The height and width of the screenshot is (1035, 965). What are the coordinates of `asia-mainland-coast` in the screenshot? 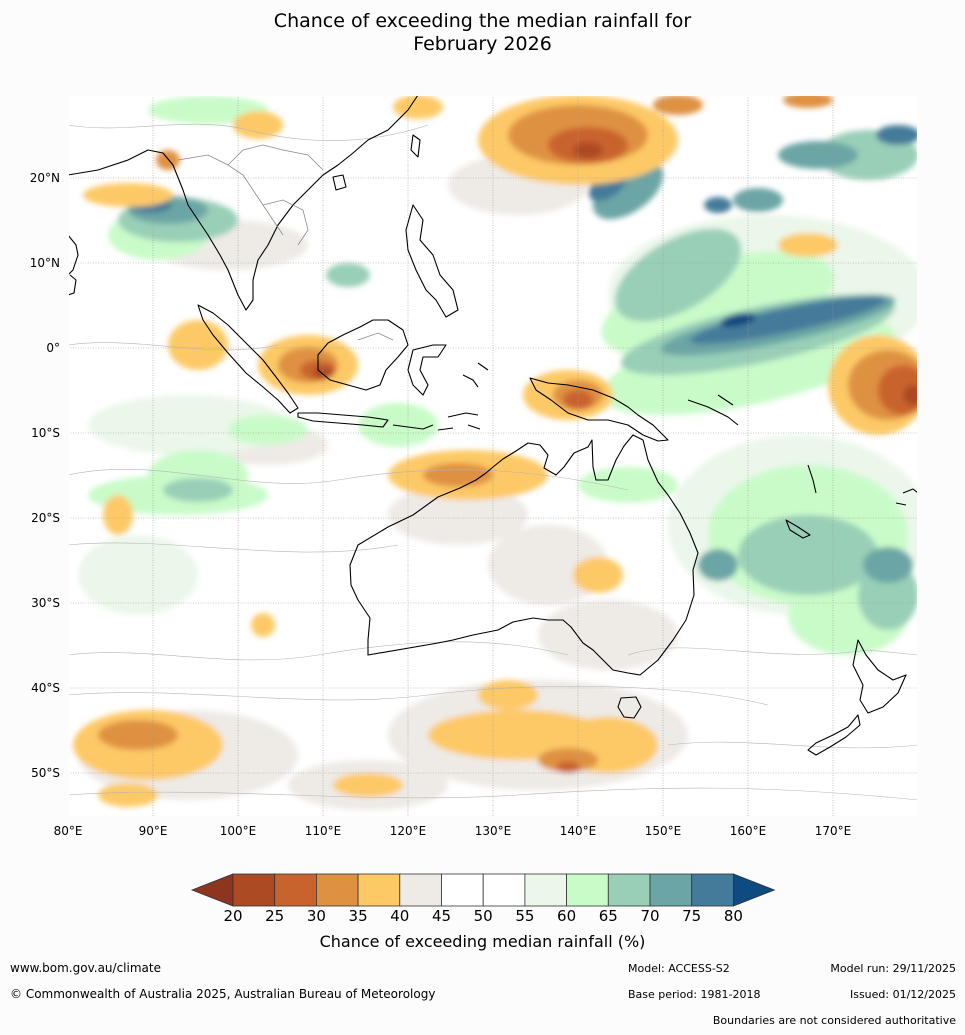 It's located at (243, 203).